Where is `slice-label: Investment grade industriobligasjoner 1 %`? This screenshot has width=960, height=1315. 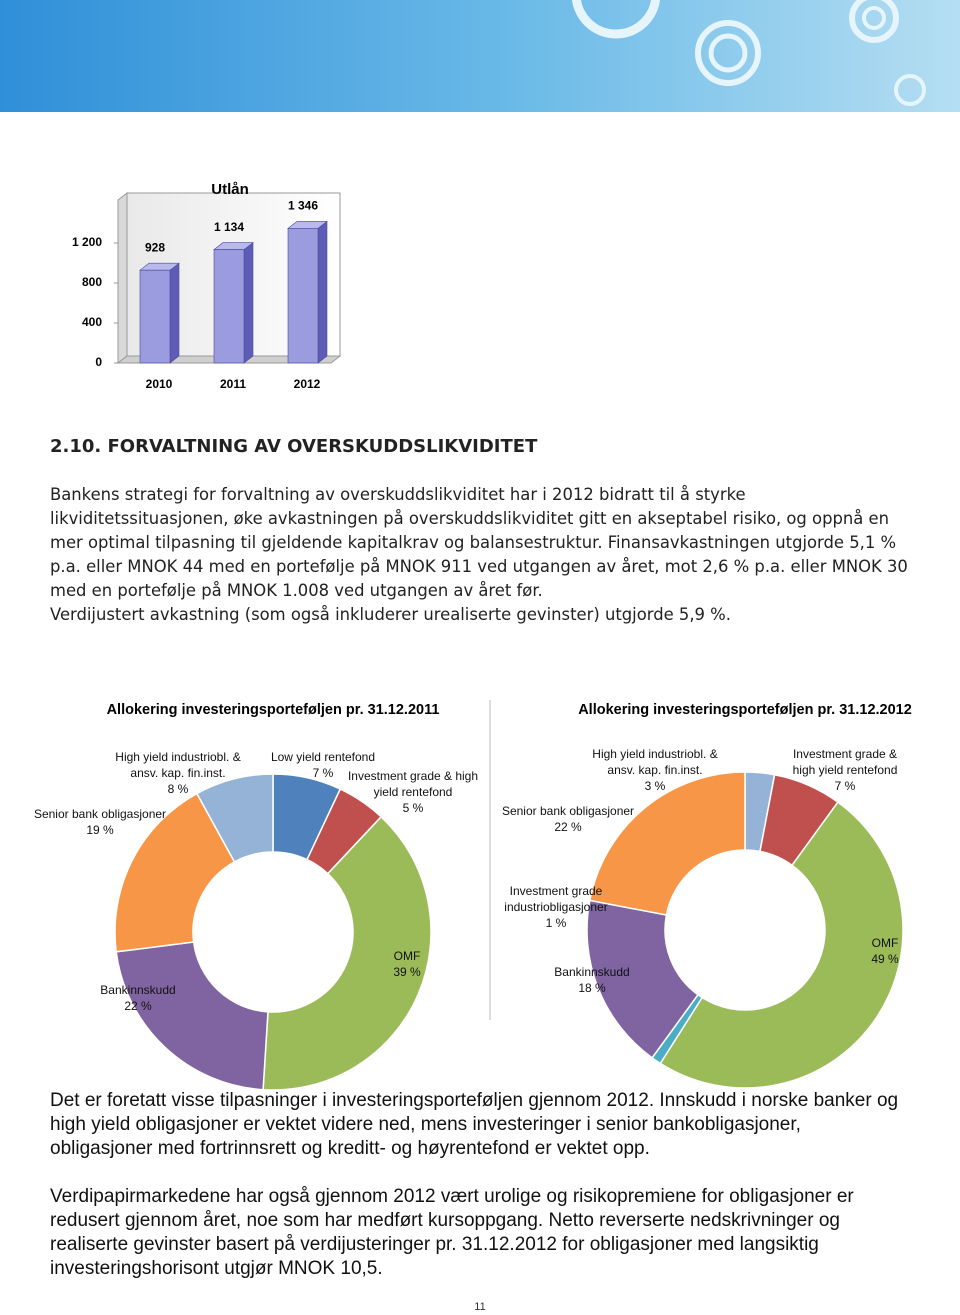 slice-label: Investment grade industriobligasjoner 1 % is located at coordinates (556, 907).